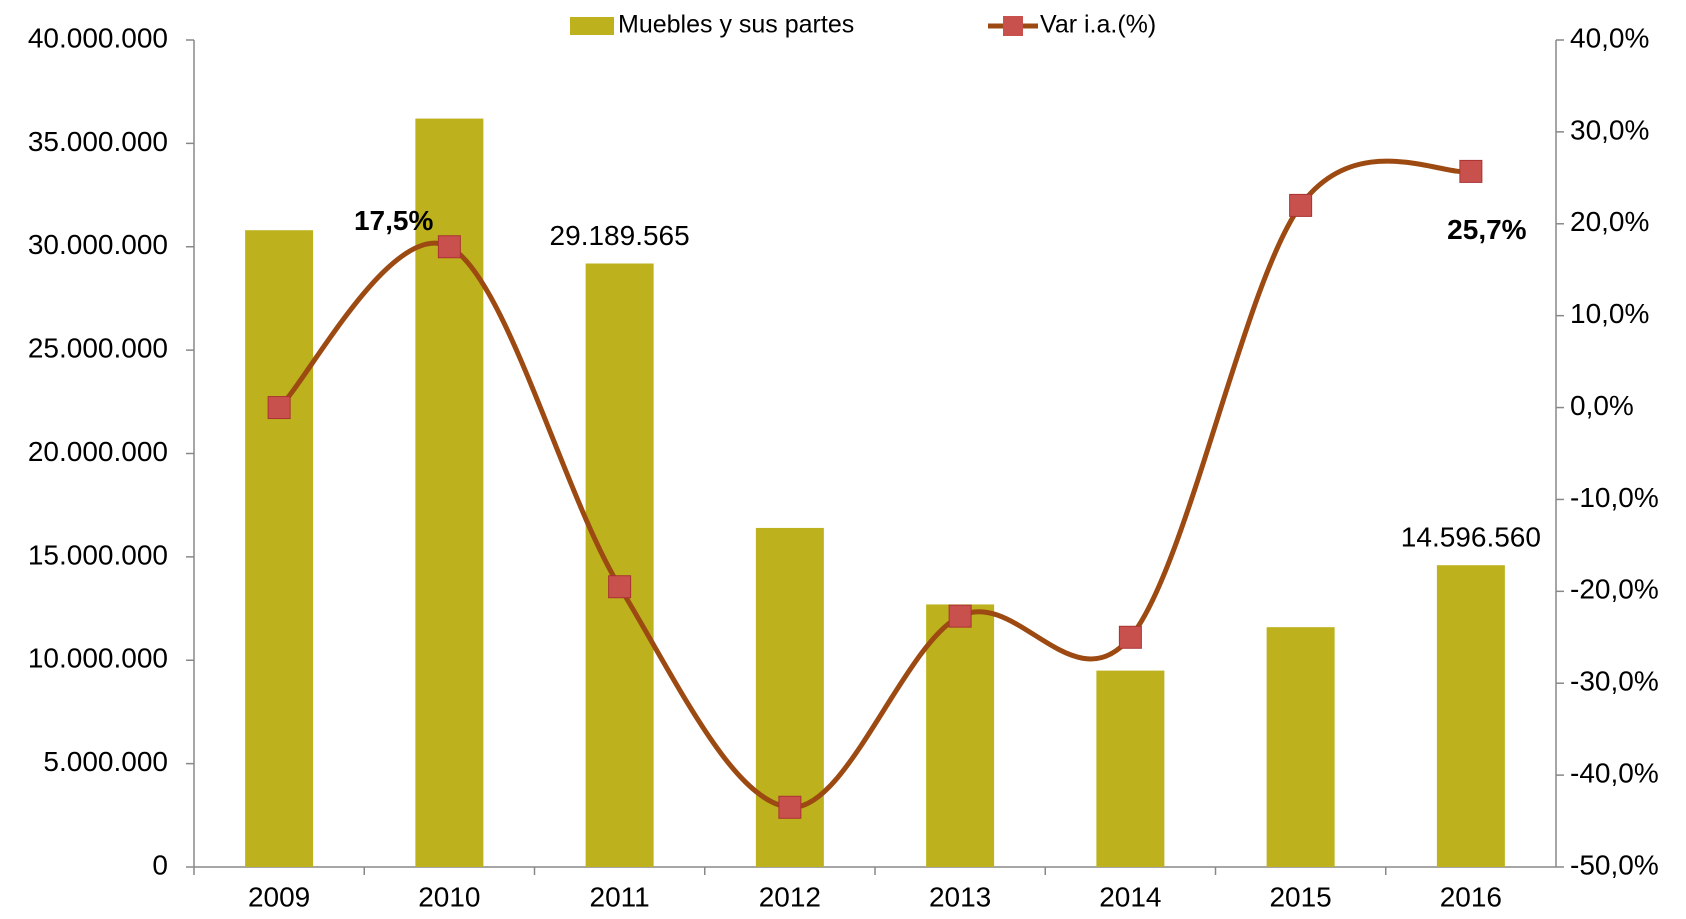  I want to click on y2-tick-label: 30,0%, so click(1609, 129).